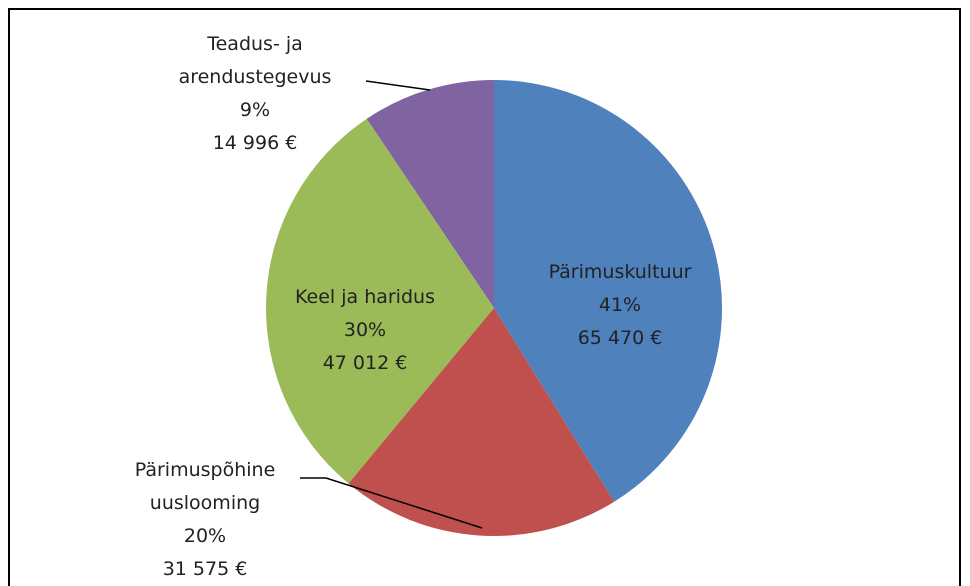 This screenshot has width=970, height=586. Describe the element at coordinates (255, 60) in the screenshot. I see `category-label: Teadus- ja arendustegevus` at that location.